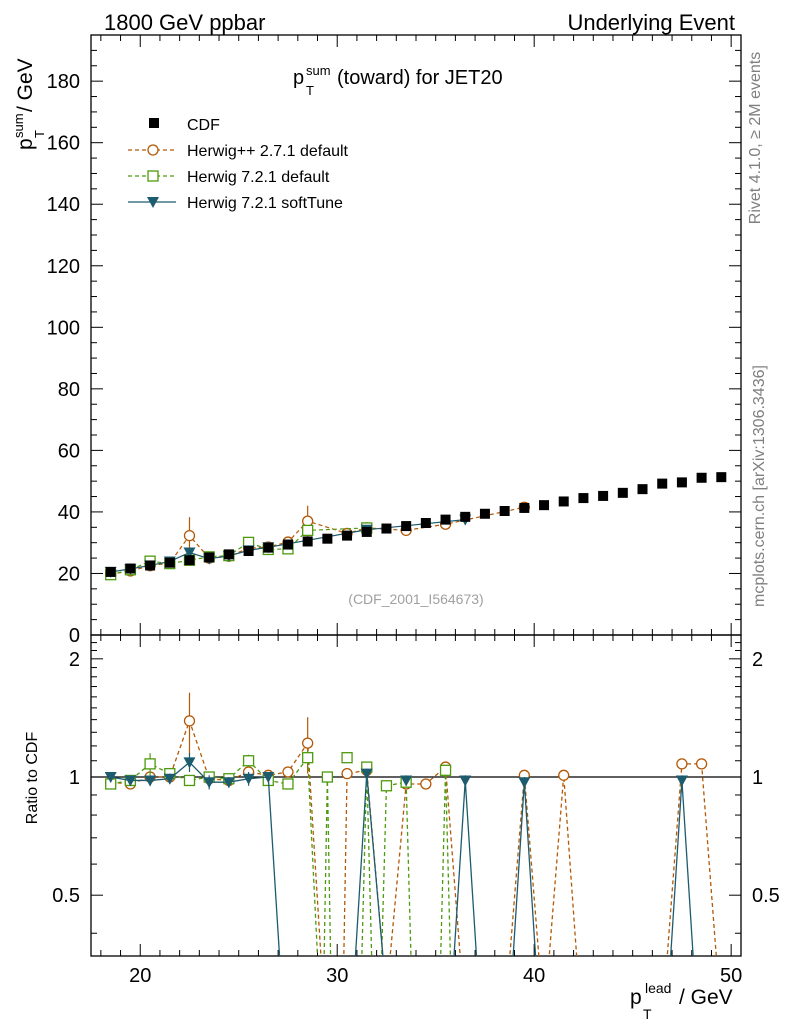 The width and height of the screenshot is (786, 1024). What do you see at coordinates (69, 451) in the screenshot?
I see `y-tick-label: 60` at bounding box center [69, 451].